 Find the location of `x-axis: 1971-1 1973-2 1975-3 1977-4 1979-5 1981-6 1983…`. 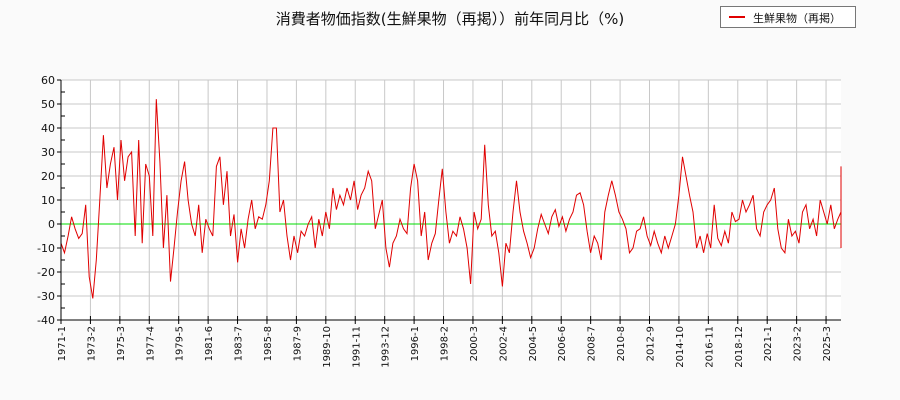

x-axis: 1971-1 1973-2 1975-3 1977-4 1979-5 1981-6 1983… is located at coordinates (445, 342).